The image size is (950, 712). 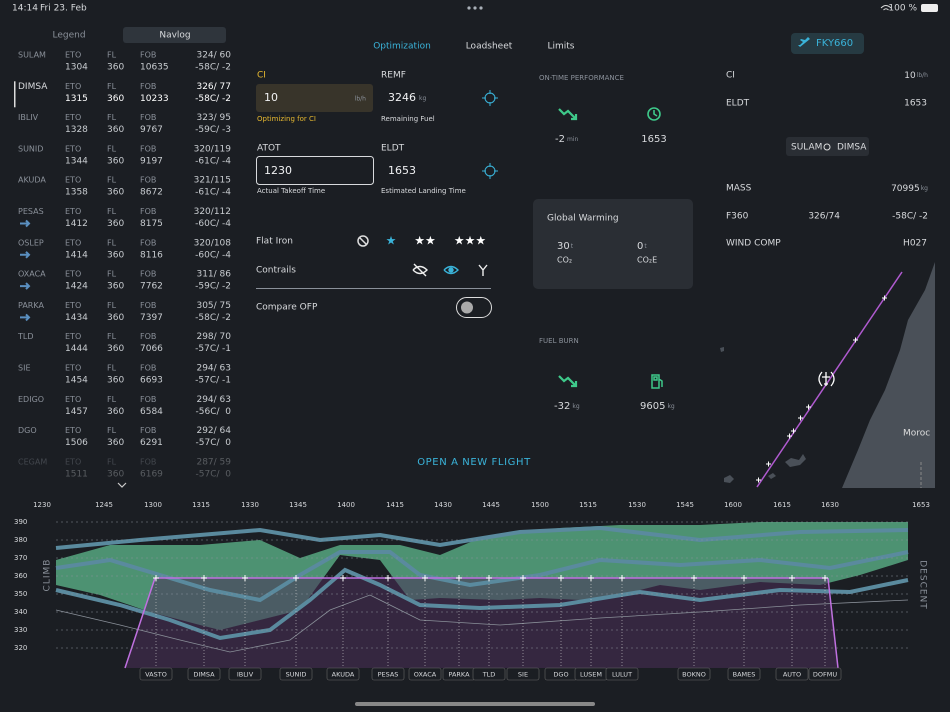 I want to click on contrails-show, so click(x=451, y=270).